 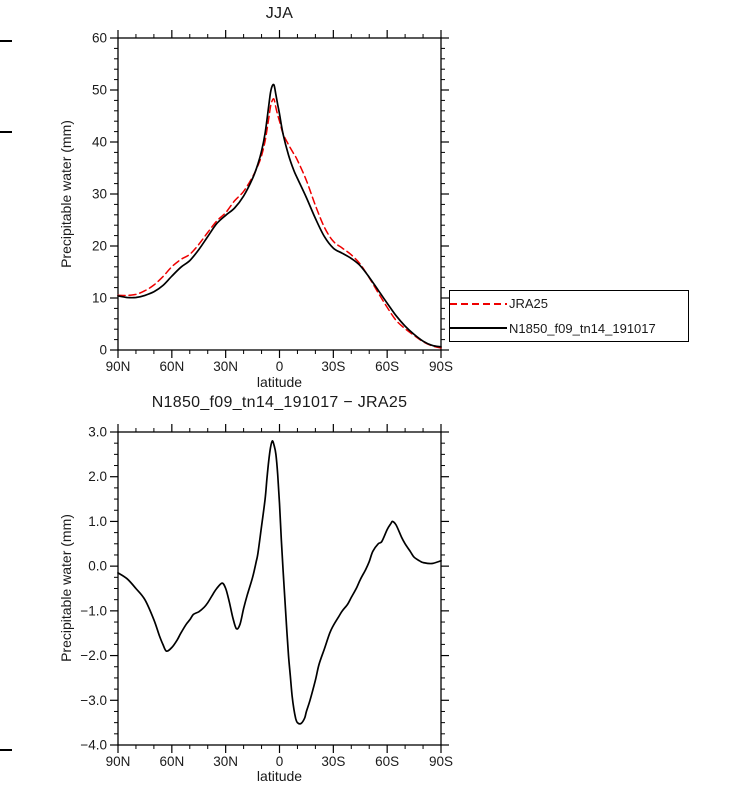 What do you see at coordinates (97, 521) in the screenshot?
I see `y-tick-label: 1.0` at bounding box center [97, 521].